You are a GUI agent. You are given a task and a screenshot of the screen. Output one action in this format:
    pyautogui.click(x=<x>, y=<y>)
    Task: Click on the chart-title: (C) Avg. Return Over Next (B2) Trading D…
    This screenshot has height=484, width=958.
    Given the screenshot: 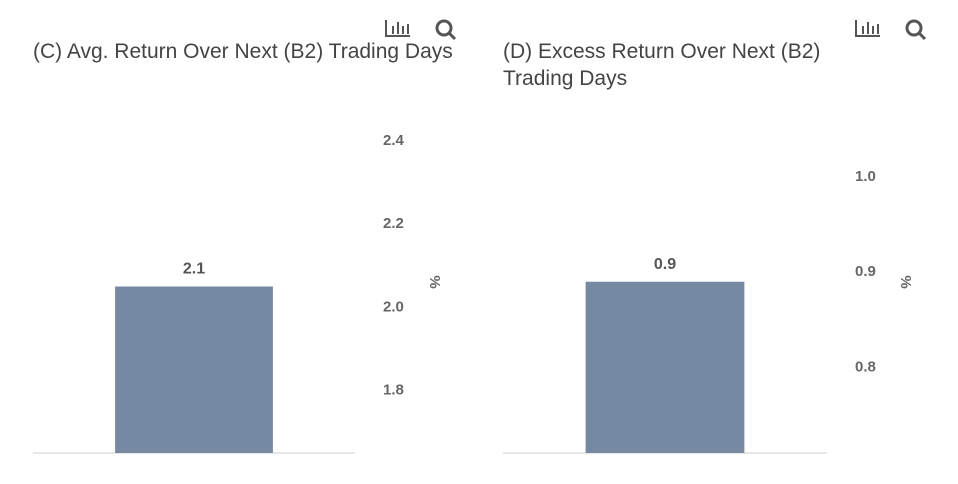 What is the action you would take?
    pyautogui.click(x=243, y=51)
    